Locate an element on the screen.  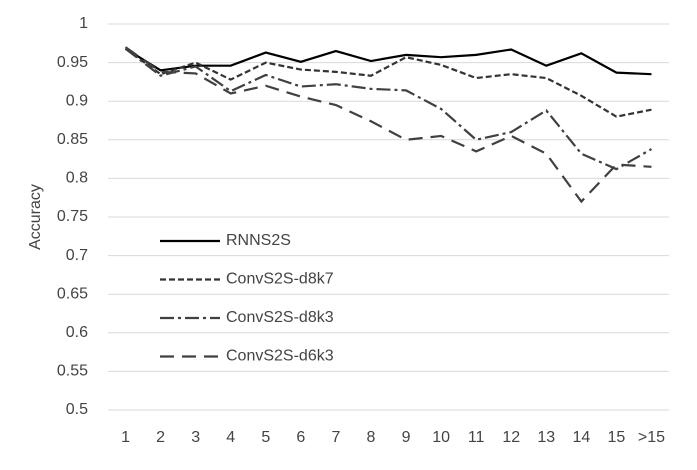
y-tick-label: 0.7 is located at coordinates (77, 255).